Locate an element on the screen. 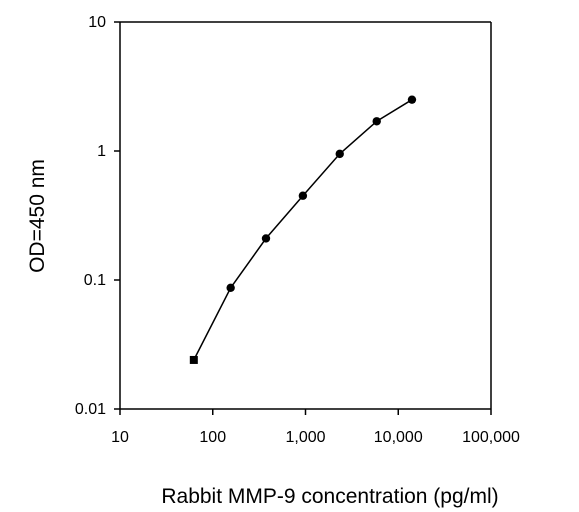 The height and width of the screenshot is (512, 579). y-axis-title: OD=450 nm is located at coordinates (37, 216).